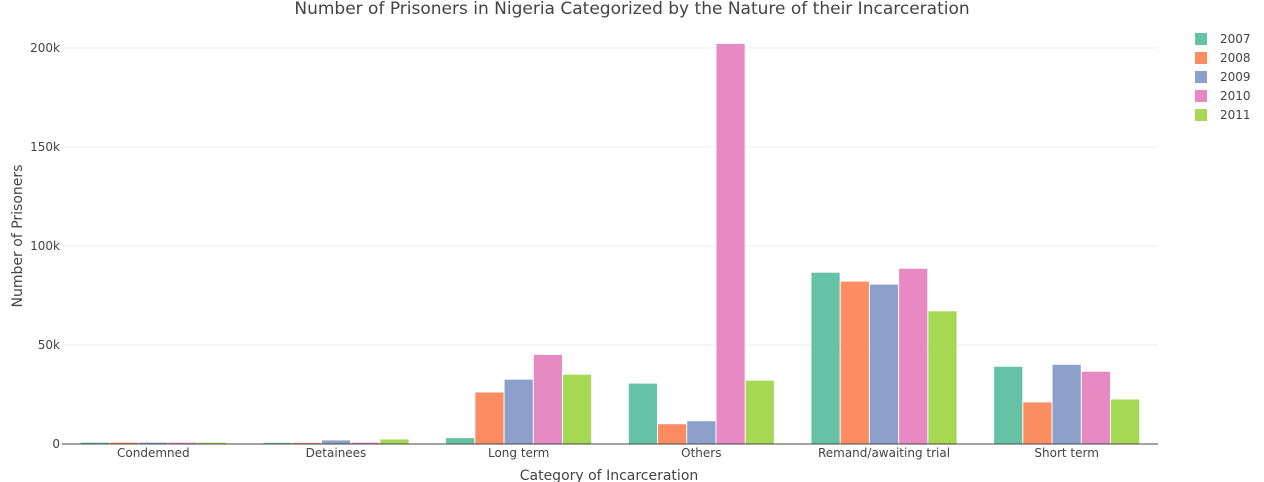  I want to click on legend-item-2007: 2007, so click(1223, 39).